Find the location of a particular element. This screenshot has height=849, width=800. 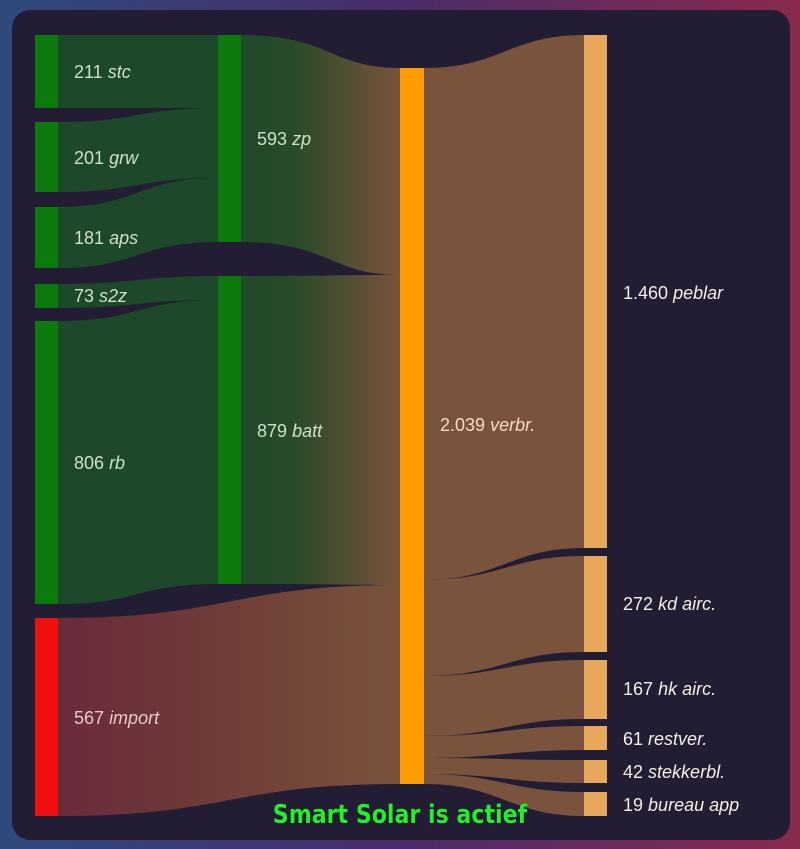

group-labels: 593 zp 879 batt is located at coordinates (290, 285).